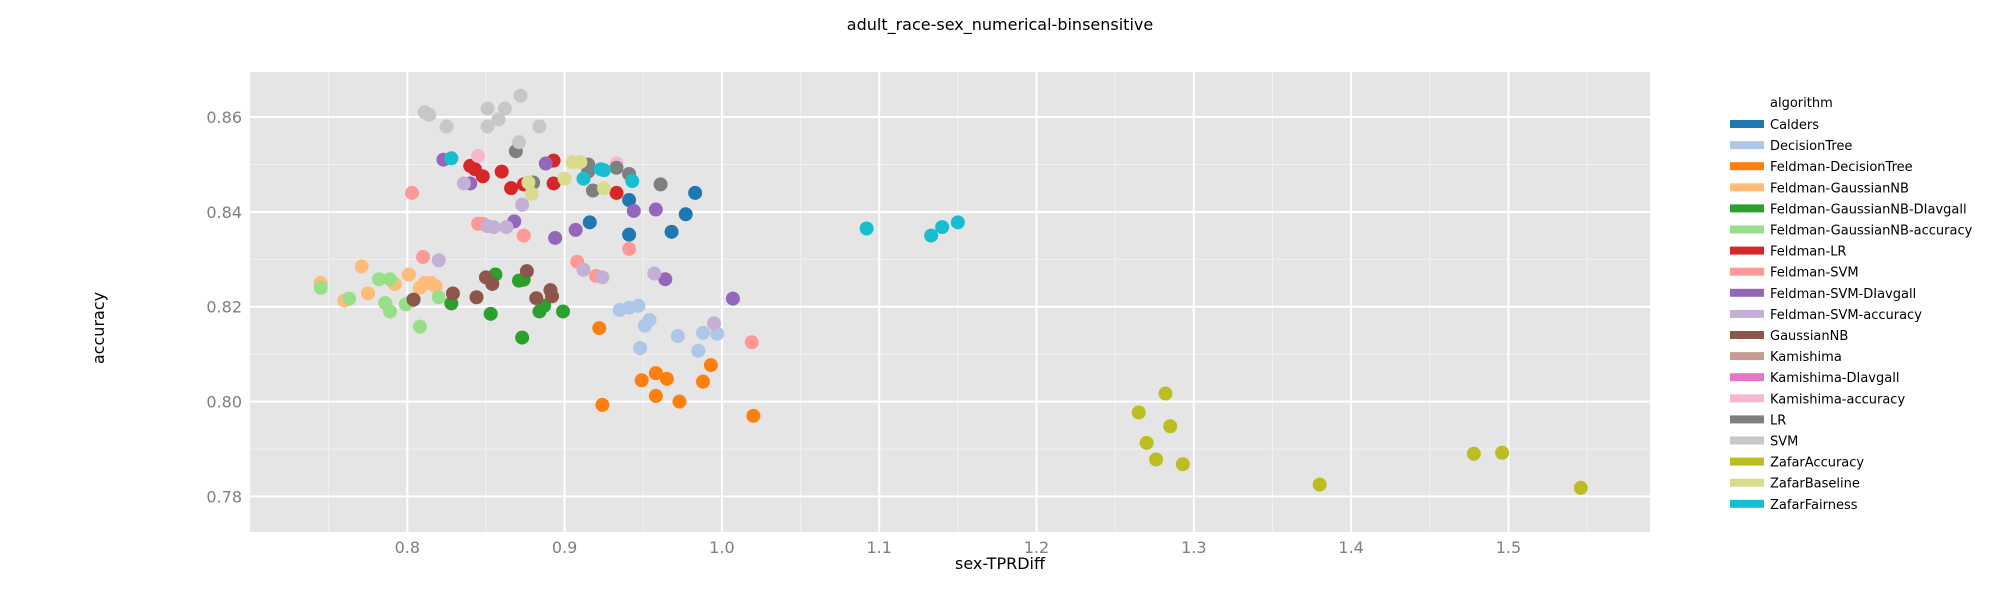 The image size is (2000, 600). What do you see at coordinates (1871, 231) in the screenshot?
I see `legend-label: Feldman-GaussianNB-accuracy` at bounding box center [1871, 231].